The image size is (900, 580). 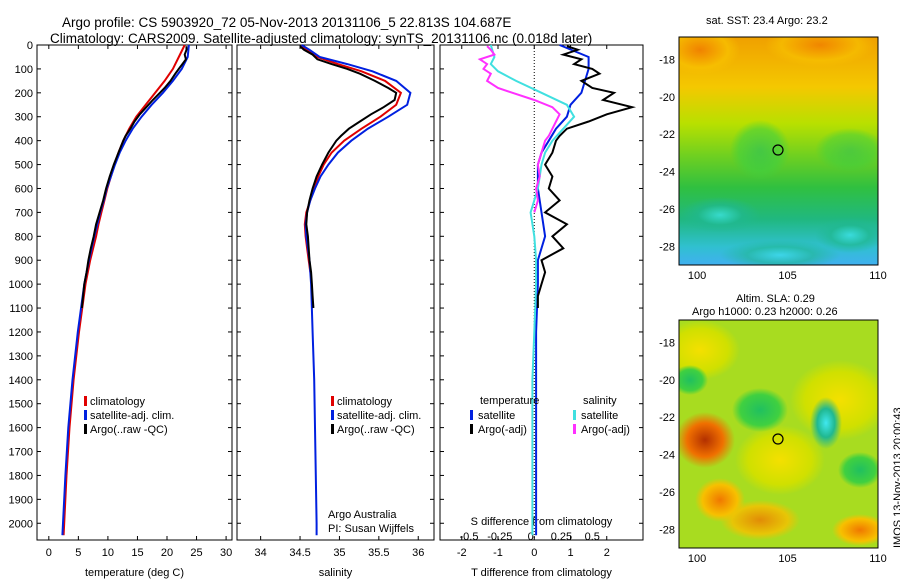 I want to click on x-axis-label: T difference from climatology, so click(x=541, y=573).